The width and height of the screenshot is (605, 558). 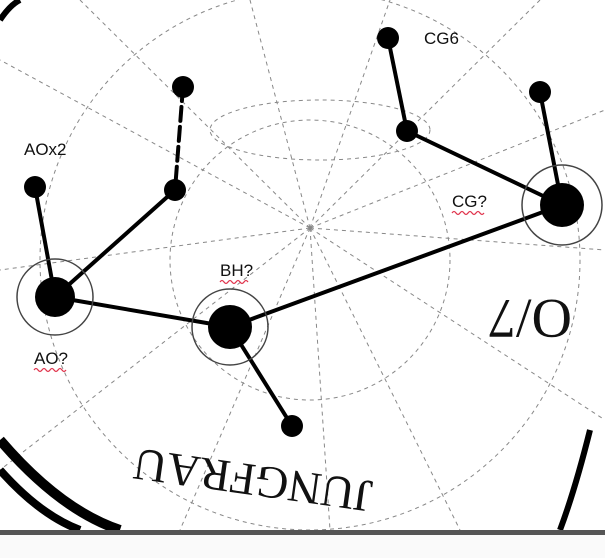 What do you see at coordinates (441, 38) in the screenshot?
I see `node-label: CG6` at bounding box center [441, 38].